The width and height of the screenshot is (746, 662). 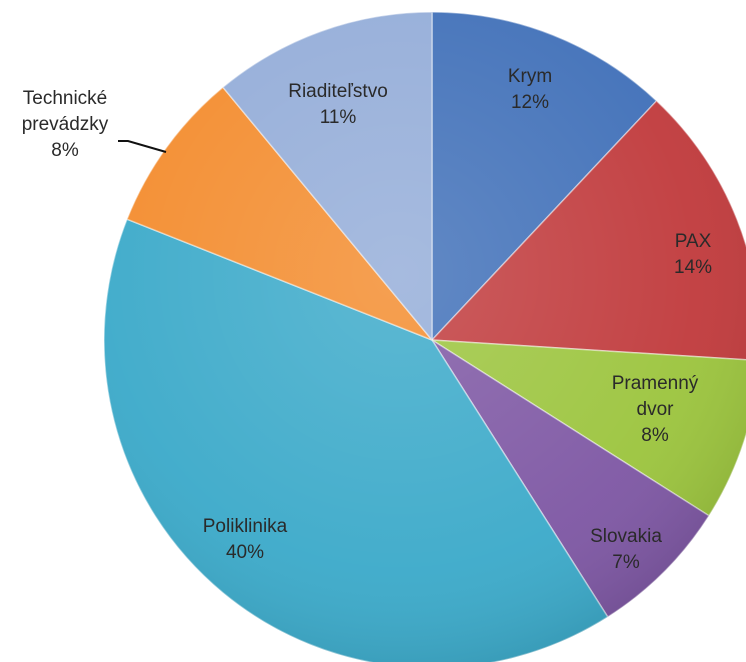 I want to click on slice-label: Pramenný dvor 8%, so click(x=655, y=410).